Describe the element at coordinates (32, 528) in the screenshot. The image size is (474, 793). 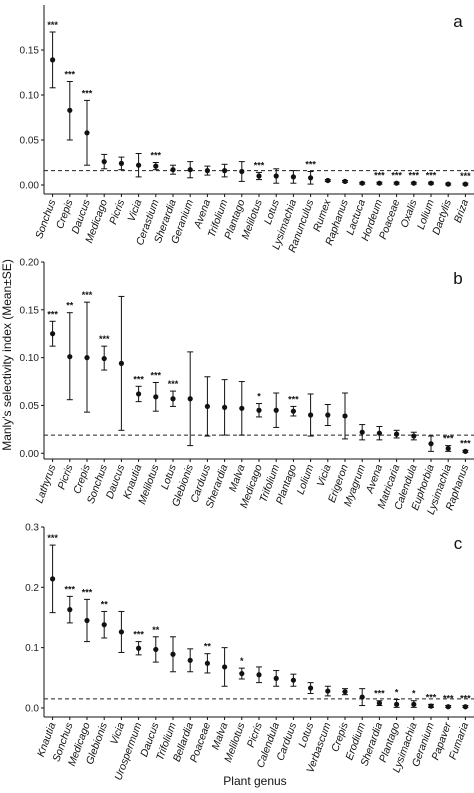
I see `y-tick-label: 0.3` at that location.